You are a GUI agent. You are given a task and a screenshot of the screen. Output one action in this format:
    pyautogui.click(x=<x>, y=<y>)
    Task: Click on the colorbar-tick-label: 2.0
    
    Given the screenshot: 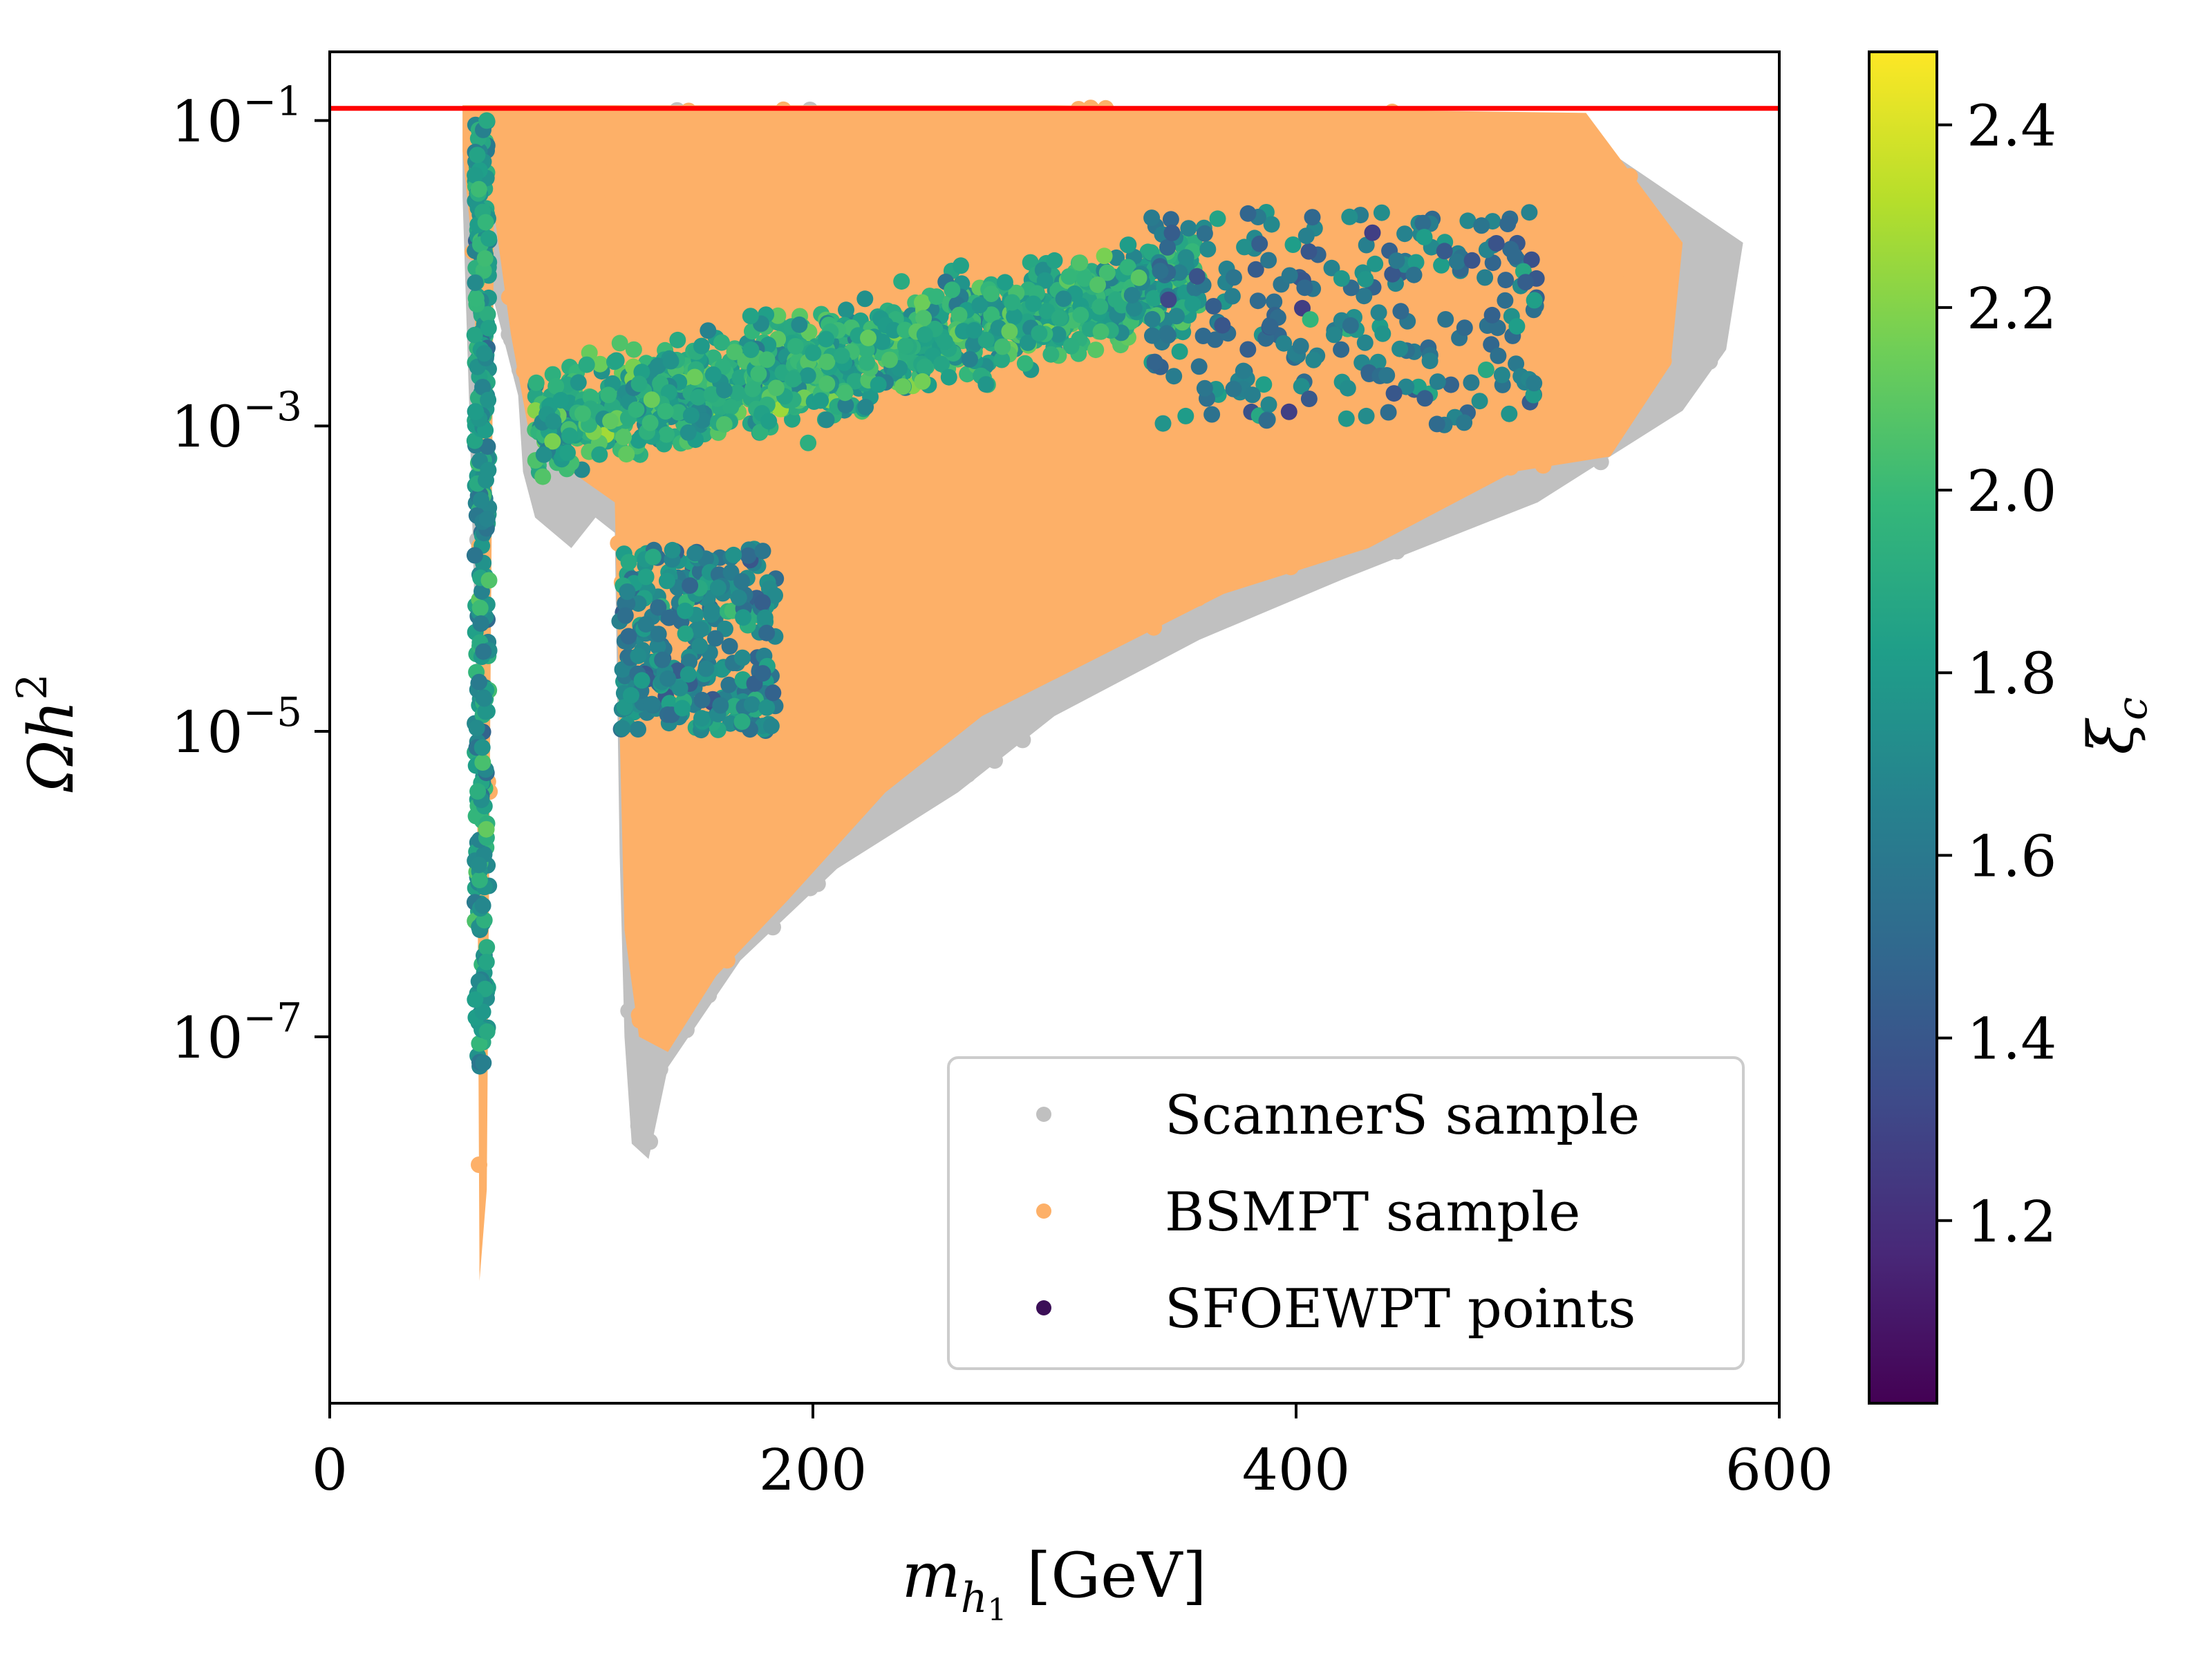 What is the action you would take?
    pyautogui.click(x=2012, y=492)
    